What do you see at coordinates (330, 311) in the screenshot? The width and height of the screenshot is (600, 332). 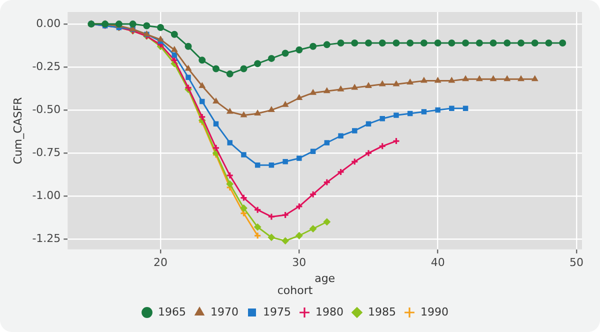 I see `legend-label: 1980` at bounding box center [330, 311].